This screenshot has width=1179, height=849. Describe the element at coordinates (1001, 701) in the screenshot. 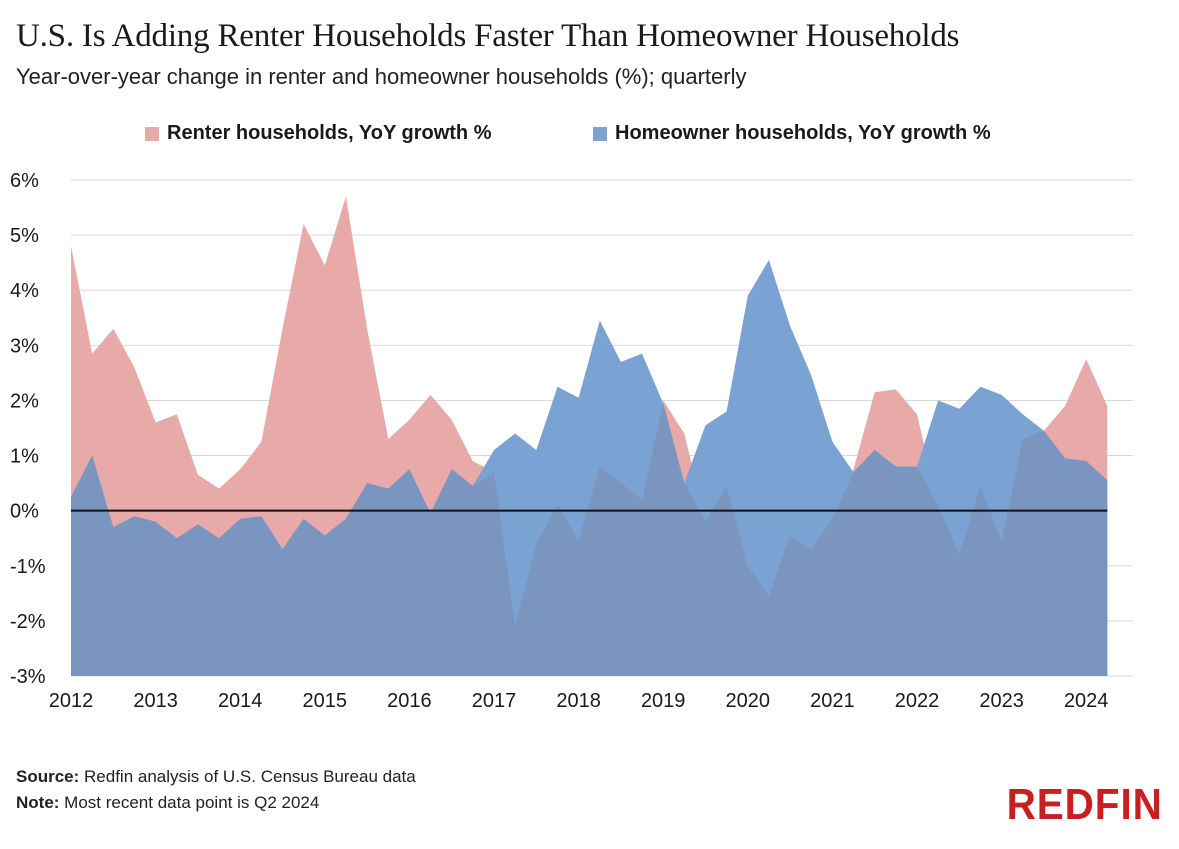

I see `x-tick-label: 2023` at that location.